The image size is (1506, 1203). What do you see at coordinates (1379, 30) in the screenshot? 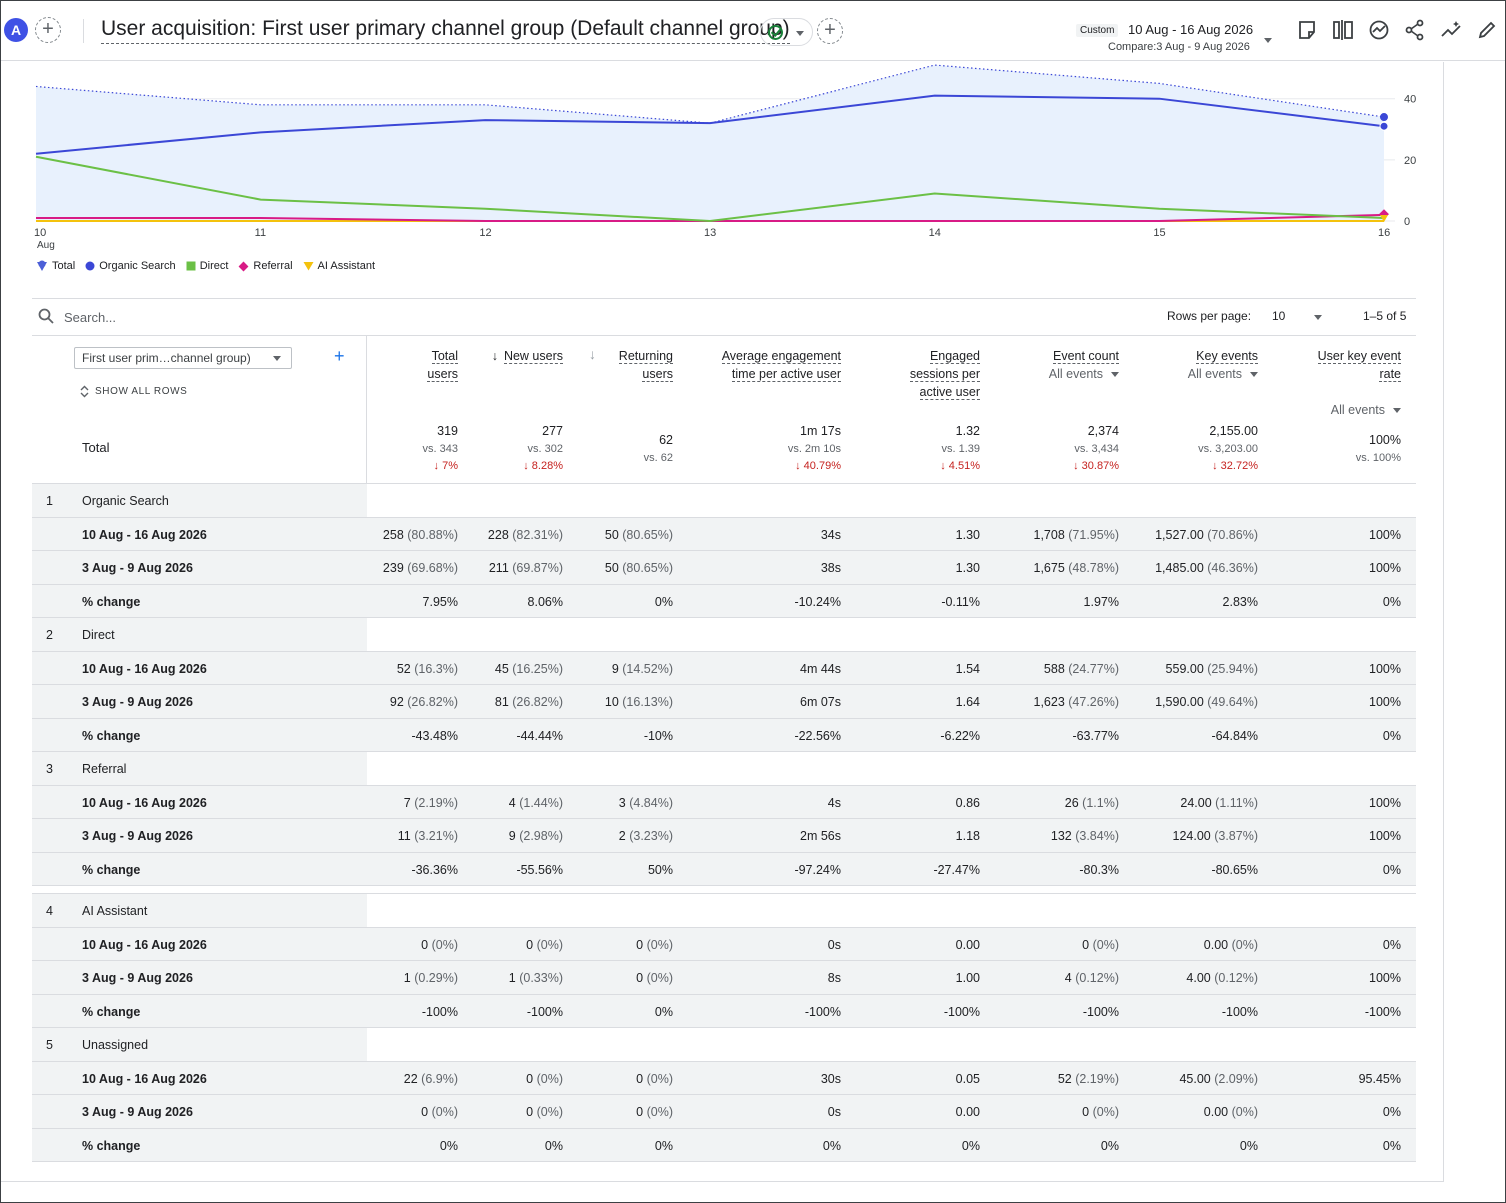
I see `insights-icon` at bounding box center [1379, 30].